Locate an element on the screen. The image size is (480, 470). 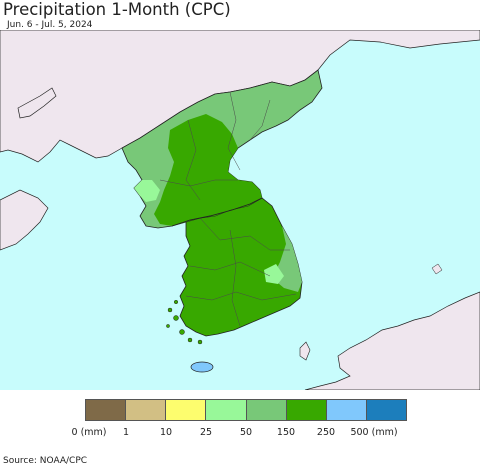
southeast-light-patch is located at coordinates (274, 274).